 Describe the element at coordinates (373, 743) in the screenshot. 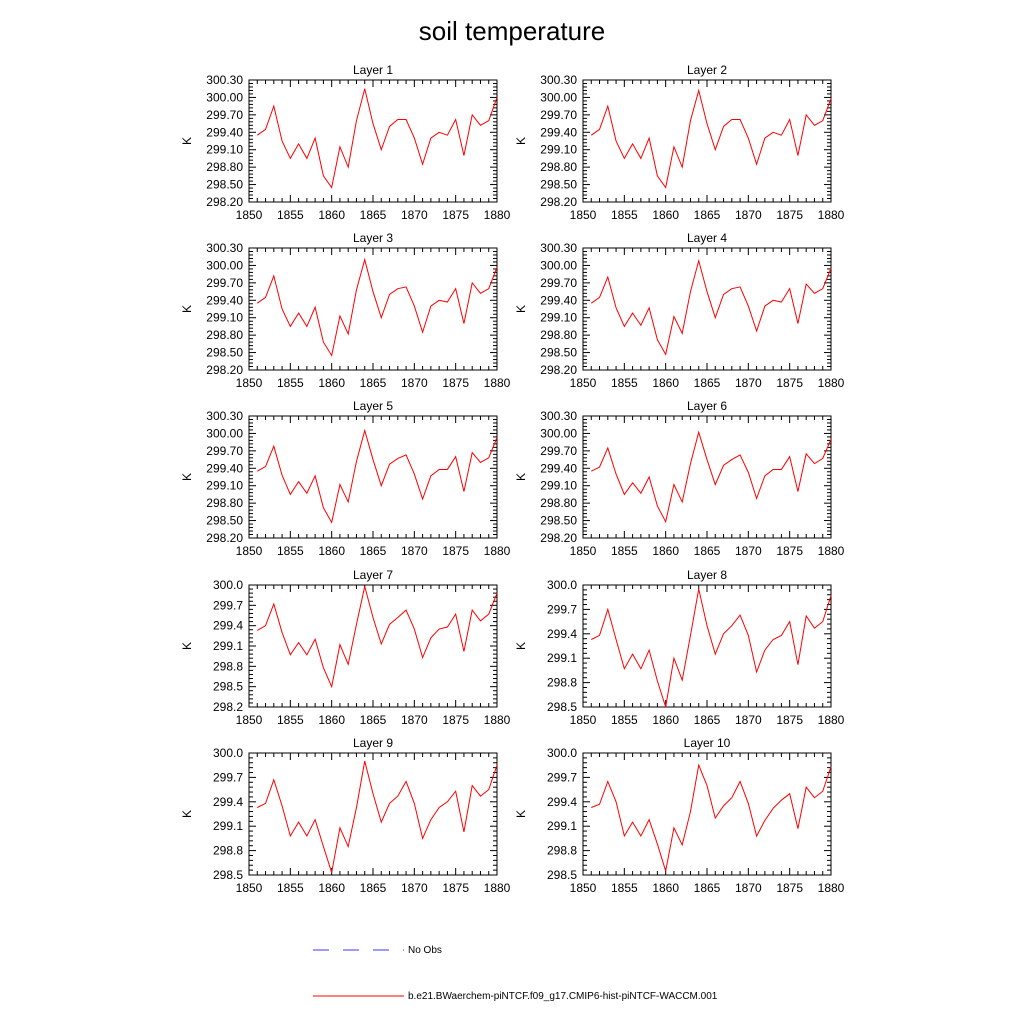

I see `panel-title: Layer 9` at that location.